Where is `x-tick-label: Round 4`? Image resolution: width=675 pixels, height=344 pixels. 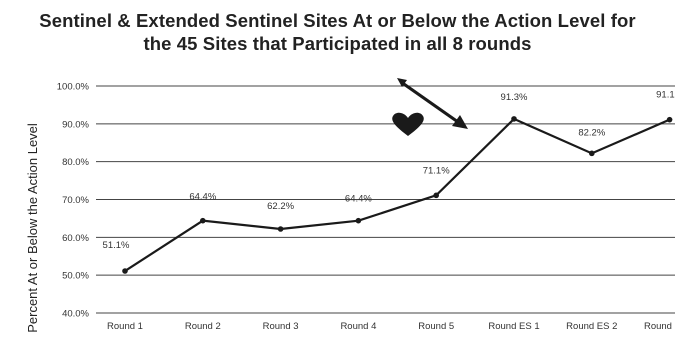
x-tick-label: Round 4 is located at coordinates (358, 326).